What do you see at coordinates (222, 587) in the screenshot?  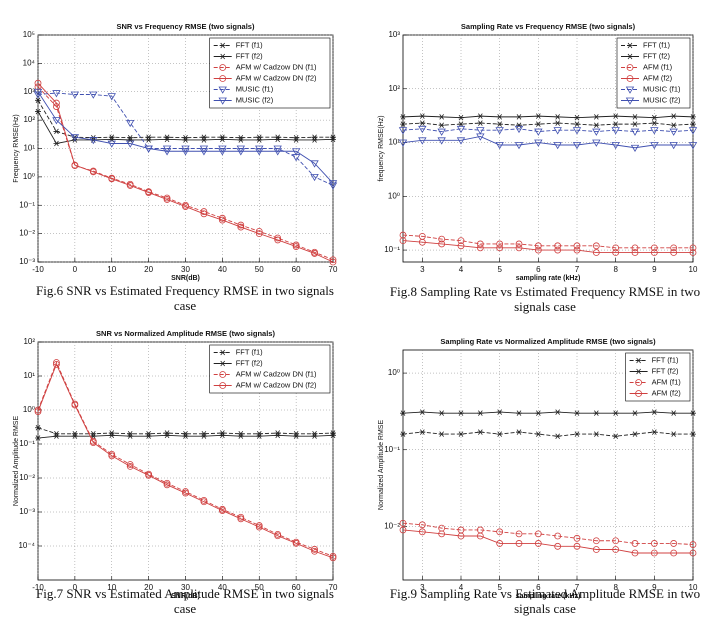 I see `x-tick-label: 40` at bounding box center [222, 587].